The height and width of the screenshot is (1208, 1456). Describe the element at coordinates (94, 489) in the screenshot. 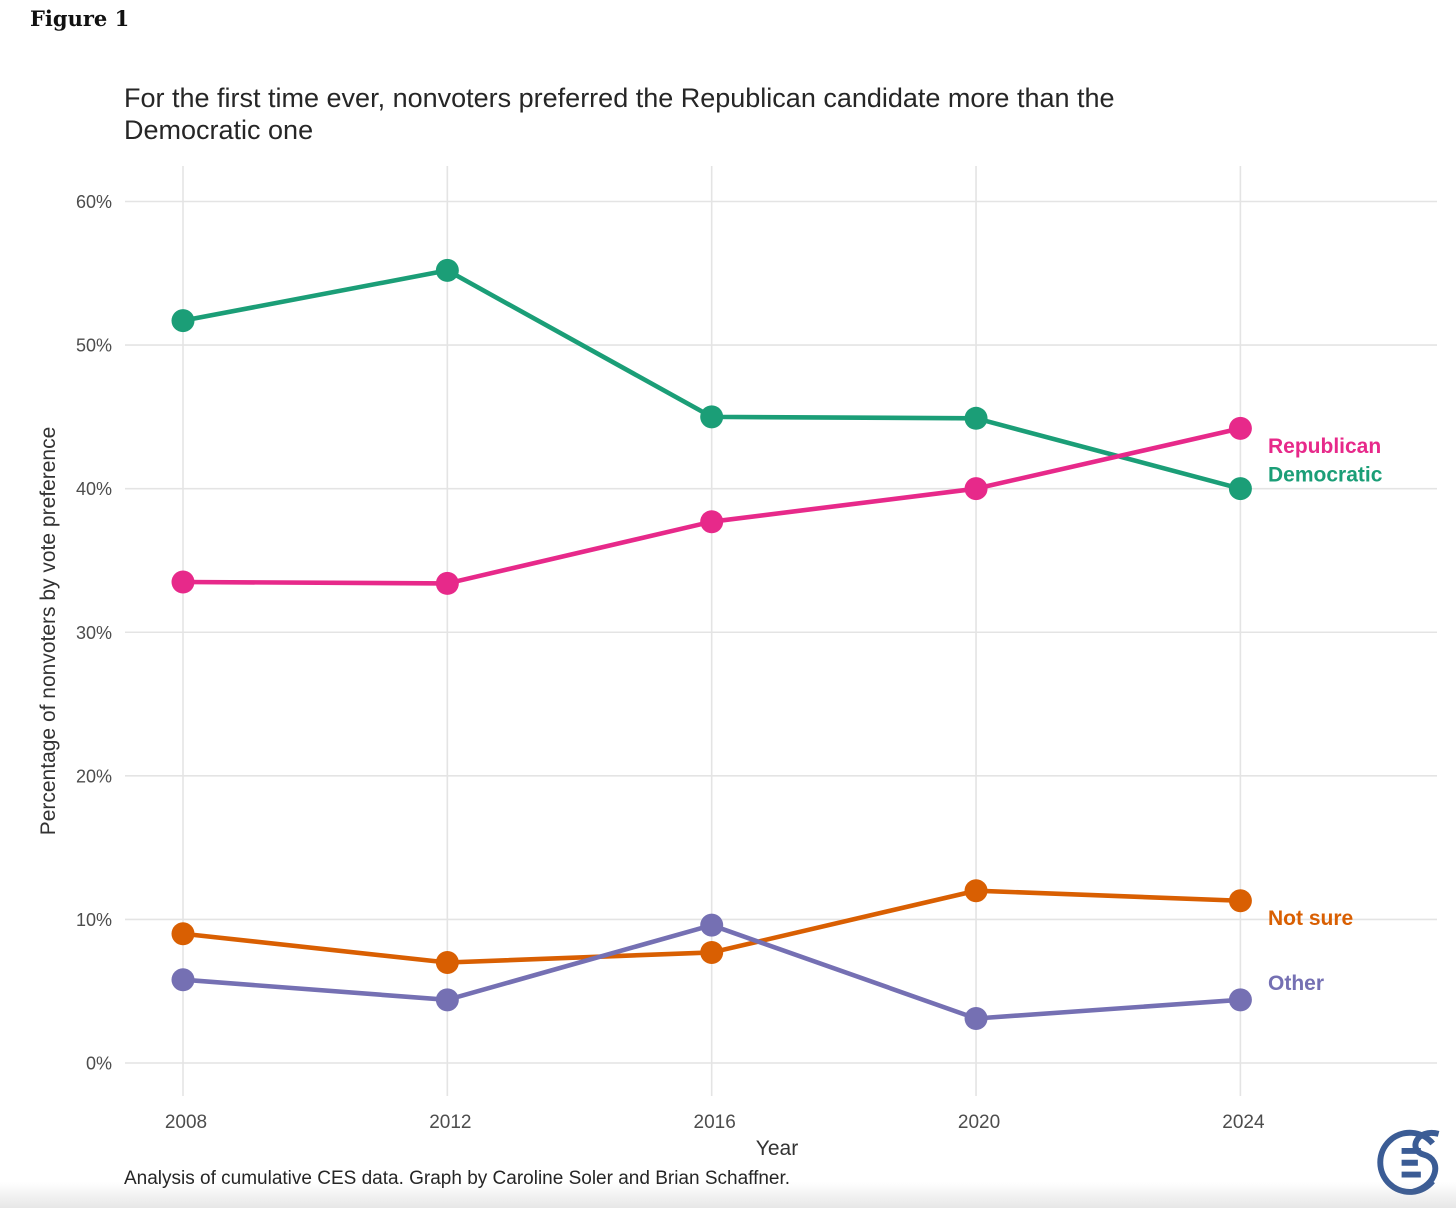

I see `y-tick-label: 40%` at that location.